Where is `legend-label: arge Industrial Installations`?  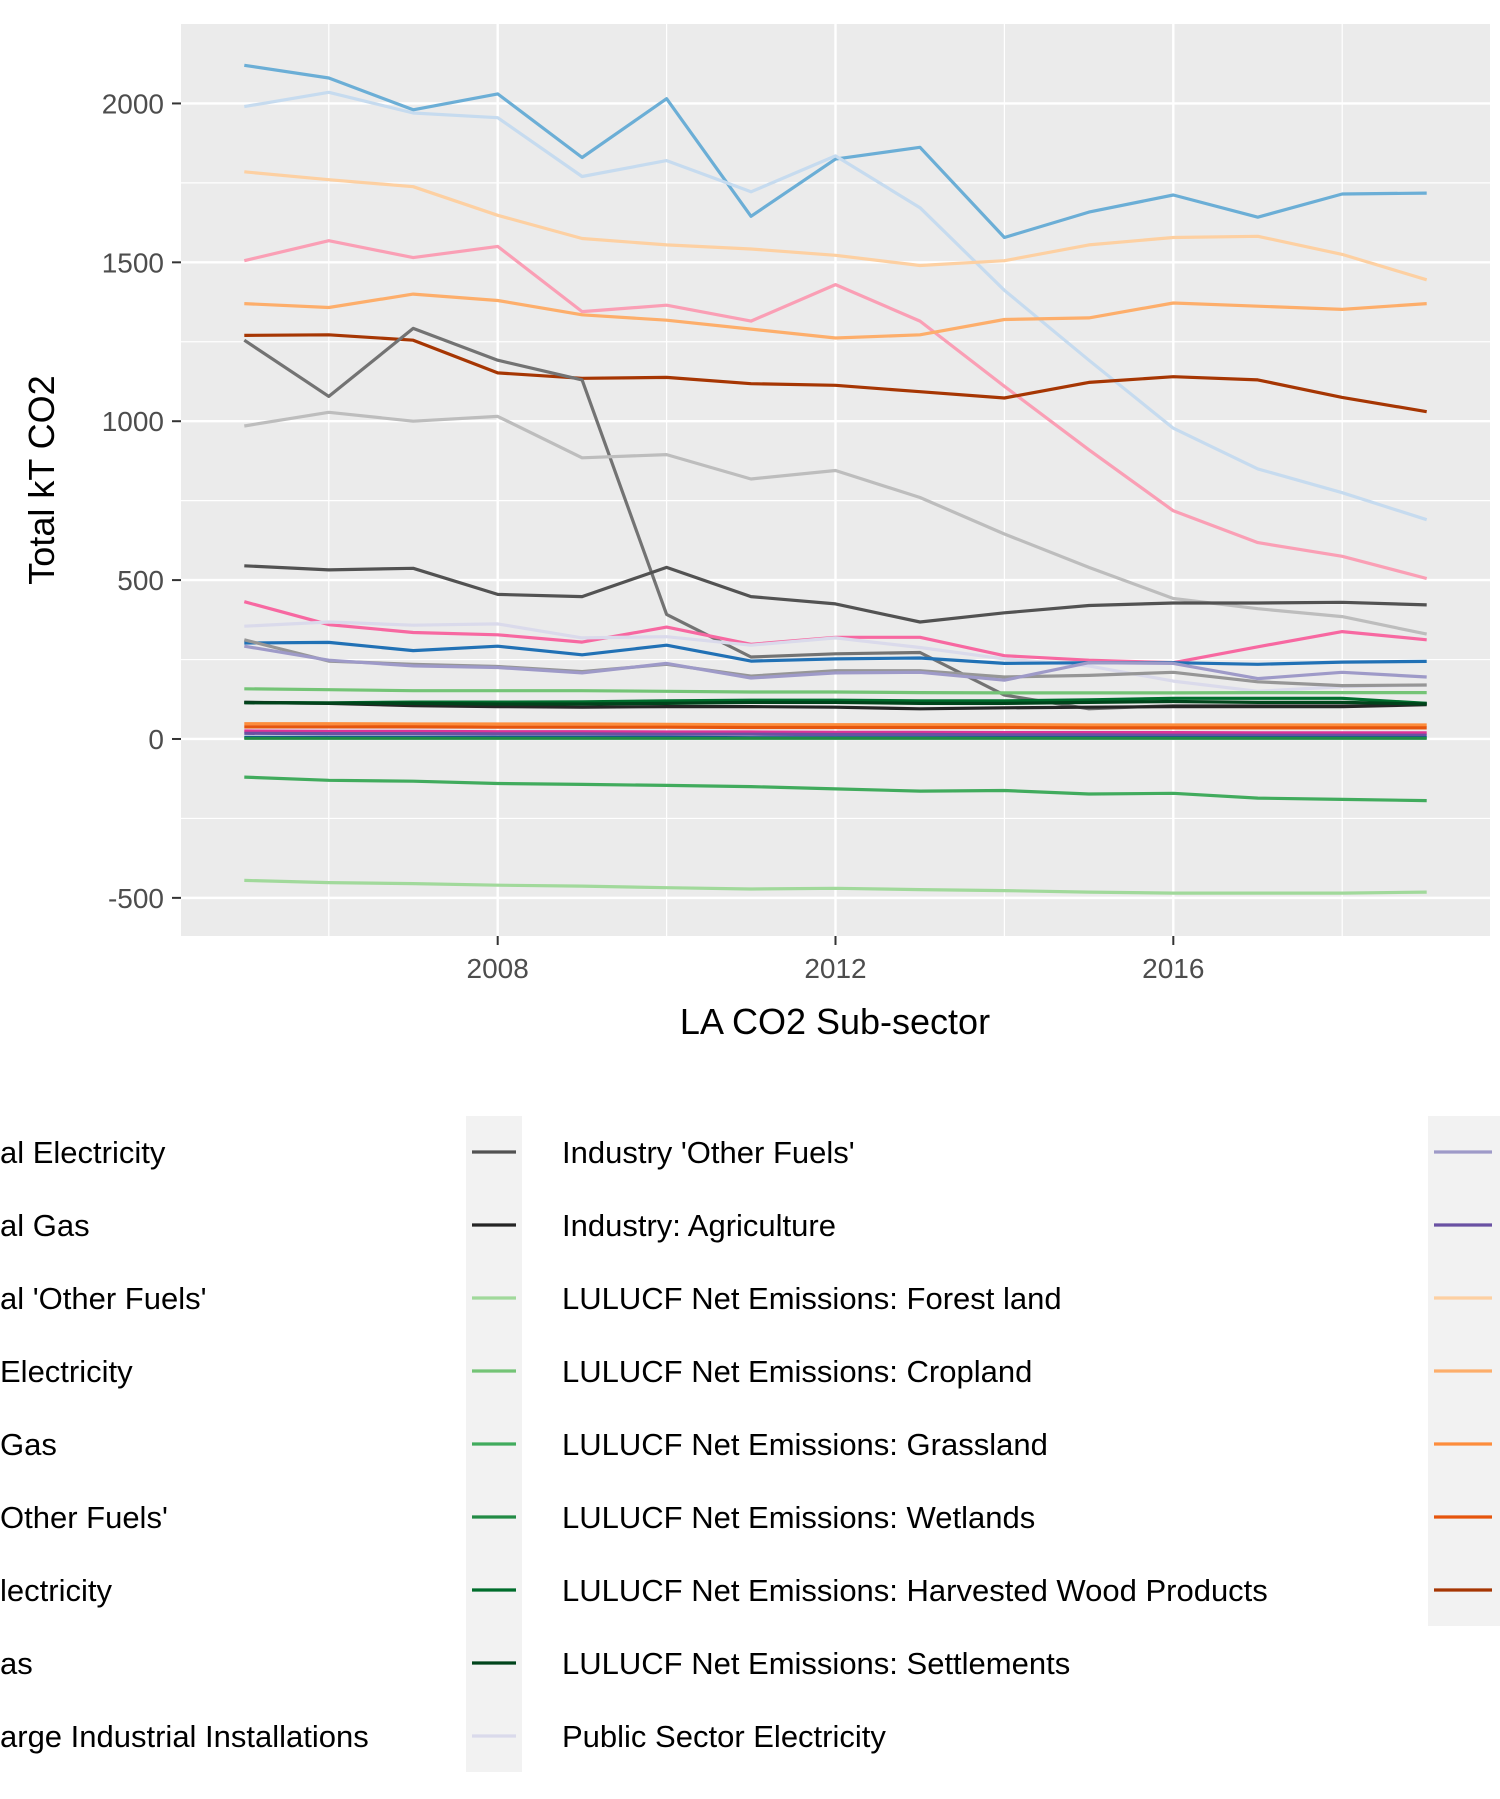
legend-label: arge Industrial Installations is located at coordinates (184, 1736).